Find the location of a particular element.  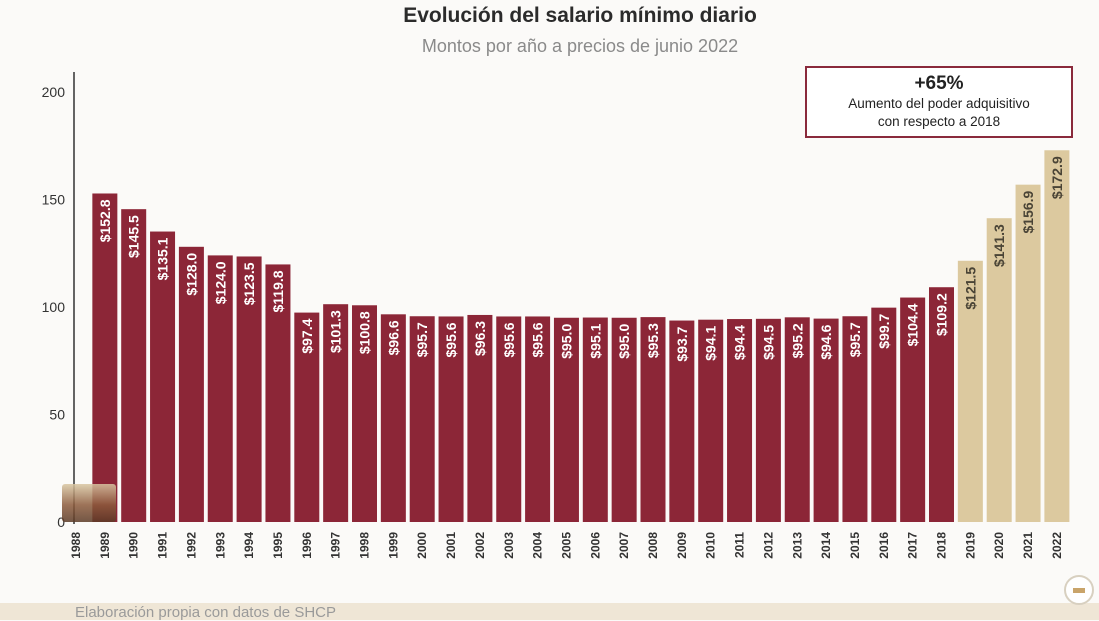

x-tick-label: 1989 is located at coordinates (105, 545).